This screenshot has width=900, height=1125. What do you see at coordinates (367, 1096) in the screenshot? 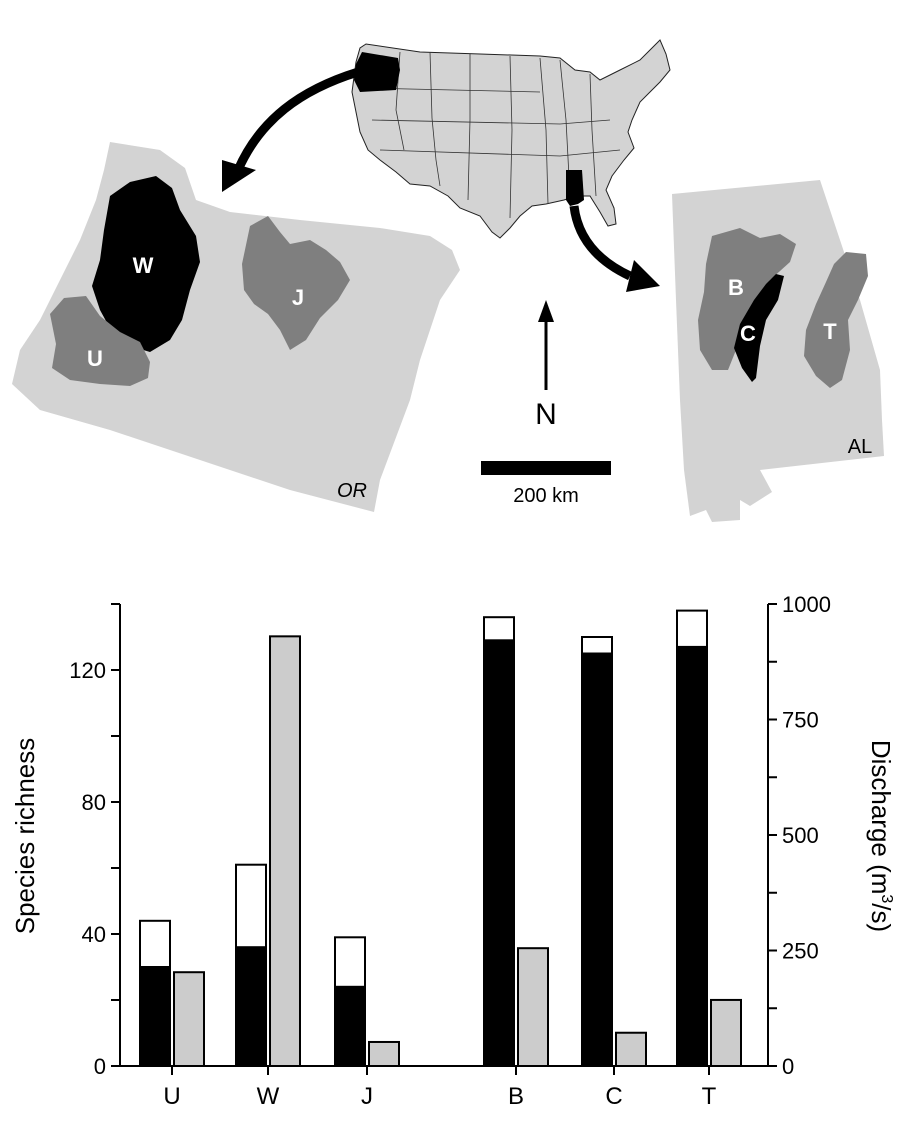
I see `x-tick-label: J` at bounding box center [367, 1096].